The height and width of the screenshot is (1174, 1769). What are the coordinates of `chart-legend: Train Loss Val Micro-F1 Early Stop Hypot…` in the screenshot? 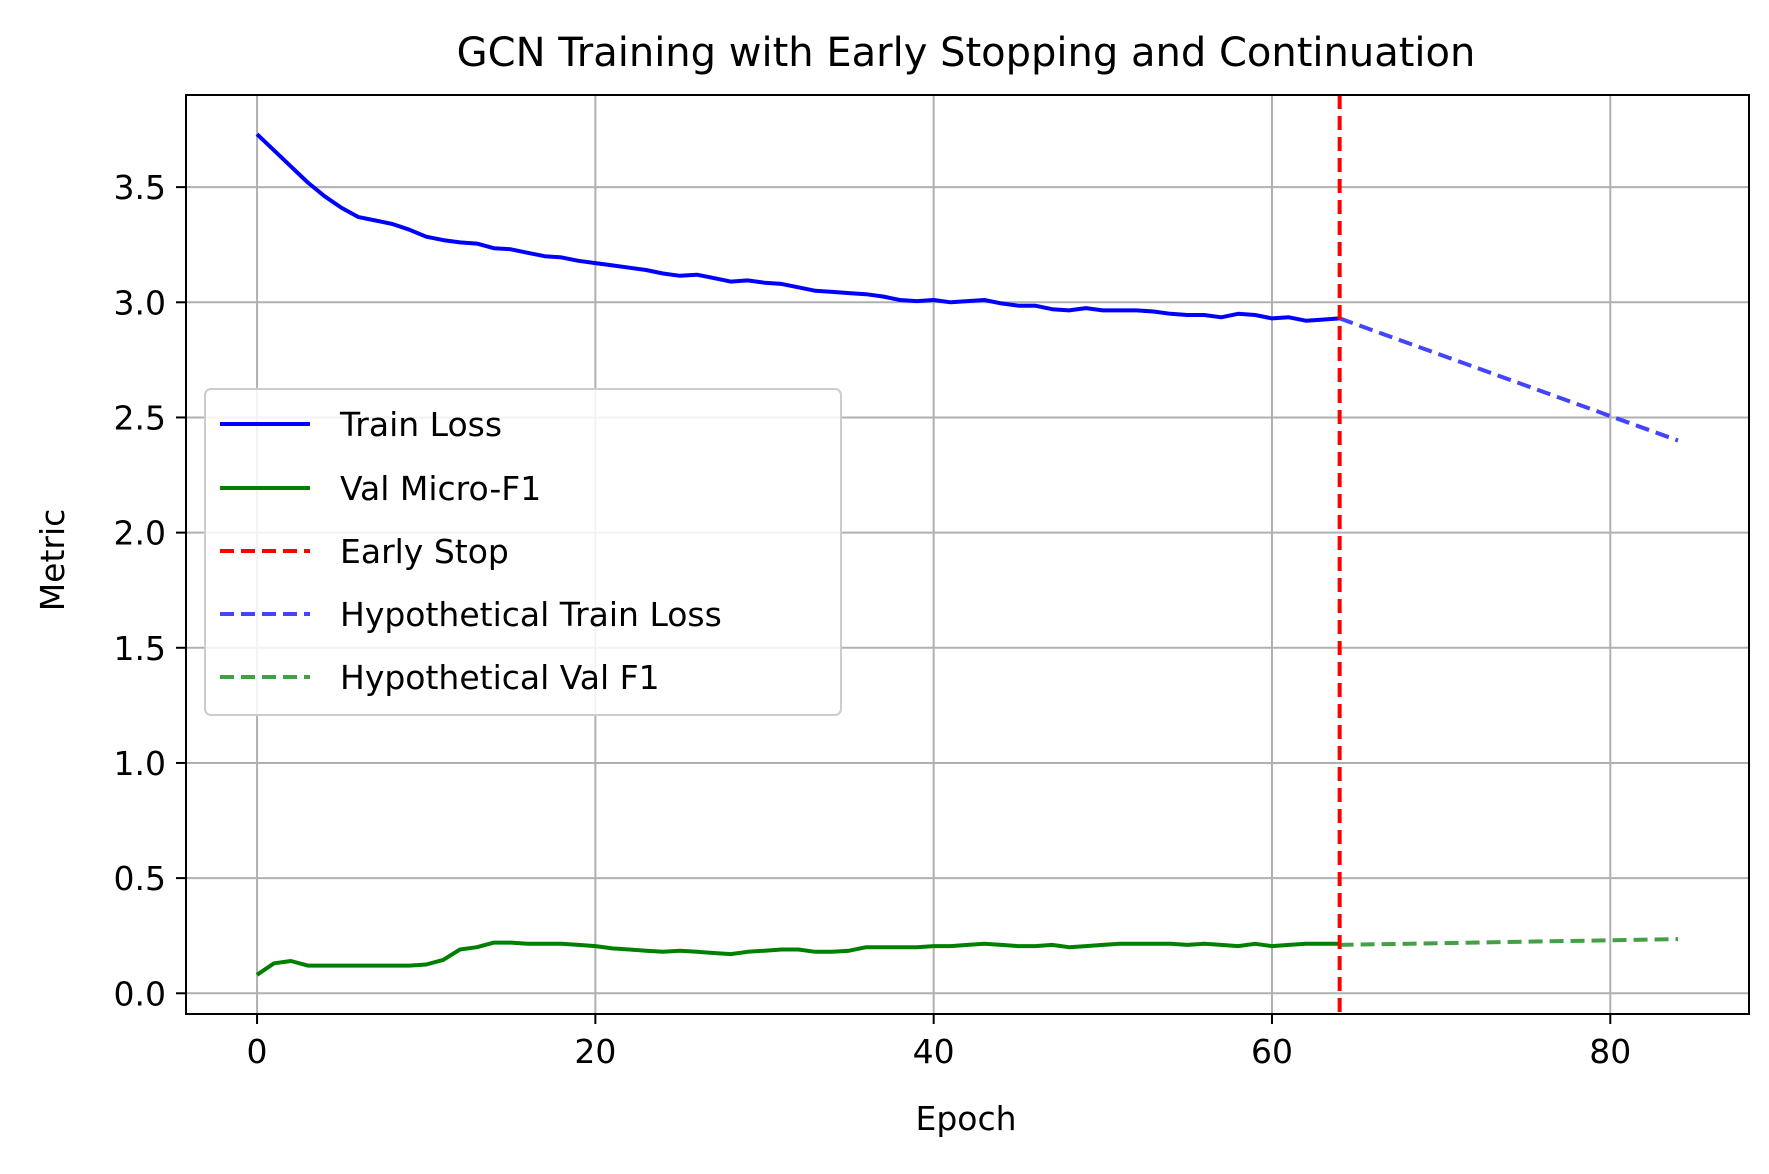 It's located at (523, 552).